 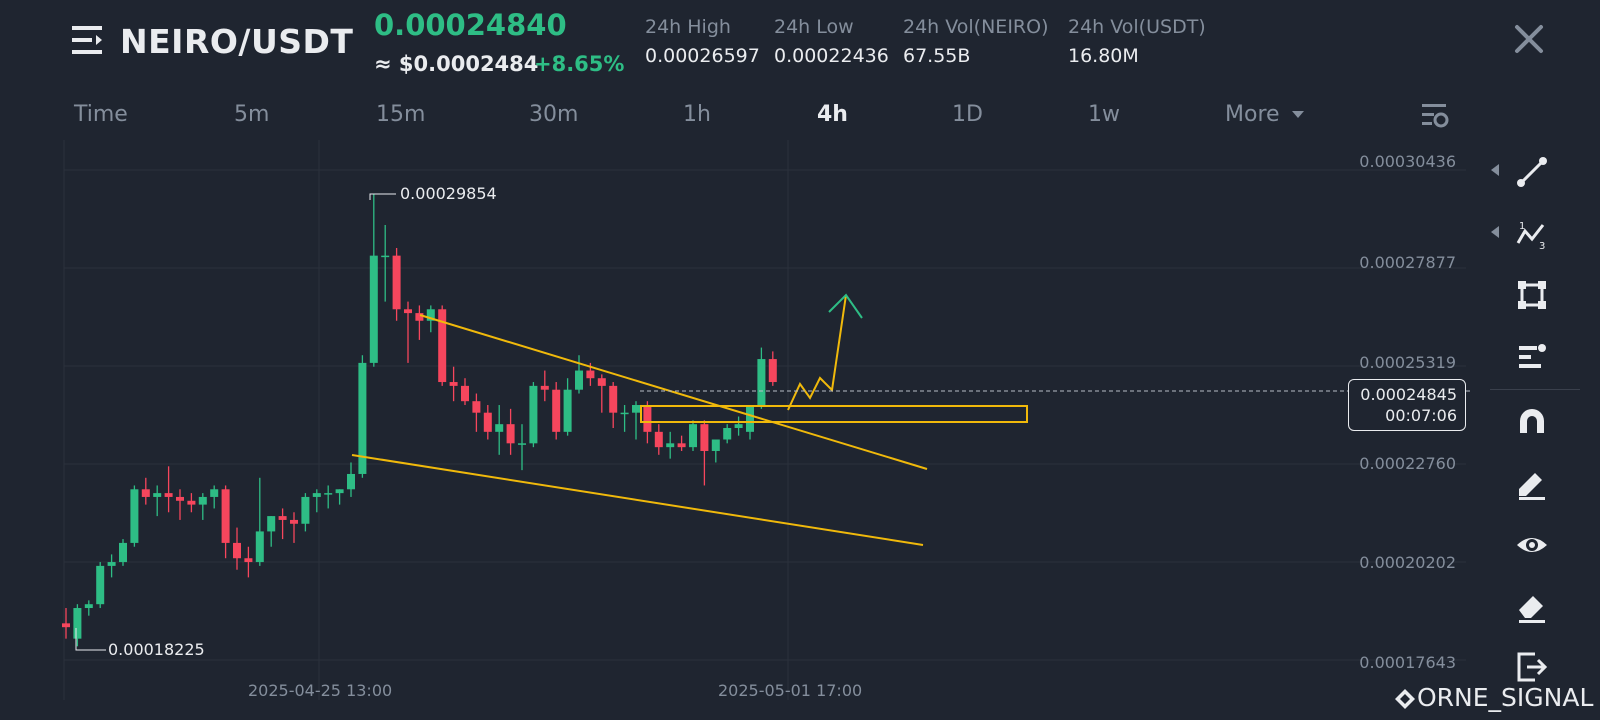 I want to click on candle-countdown: 00:07:06, so click(x=1421, y=415).